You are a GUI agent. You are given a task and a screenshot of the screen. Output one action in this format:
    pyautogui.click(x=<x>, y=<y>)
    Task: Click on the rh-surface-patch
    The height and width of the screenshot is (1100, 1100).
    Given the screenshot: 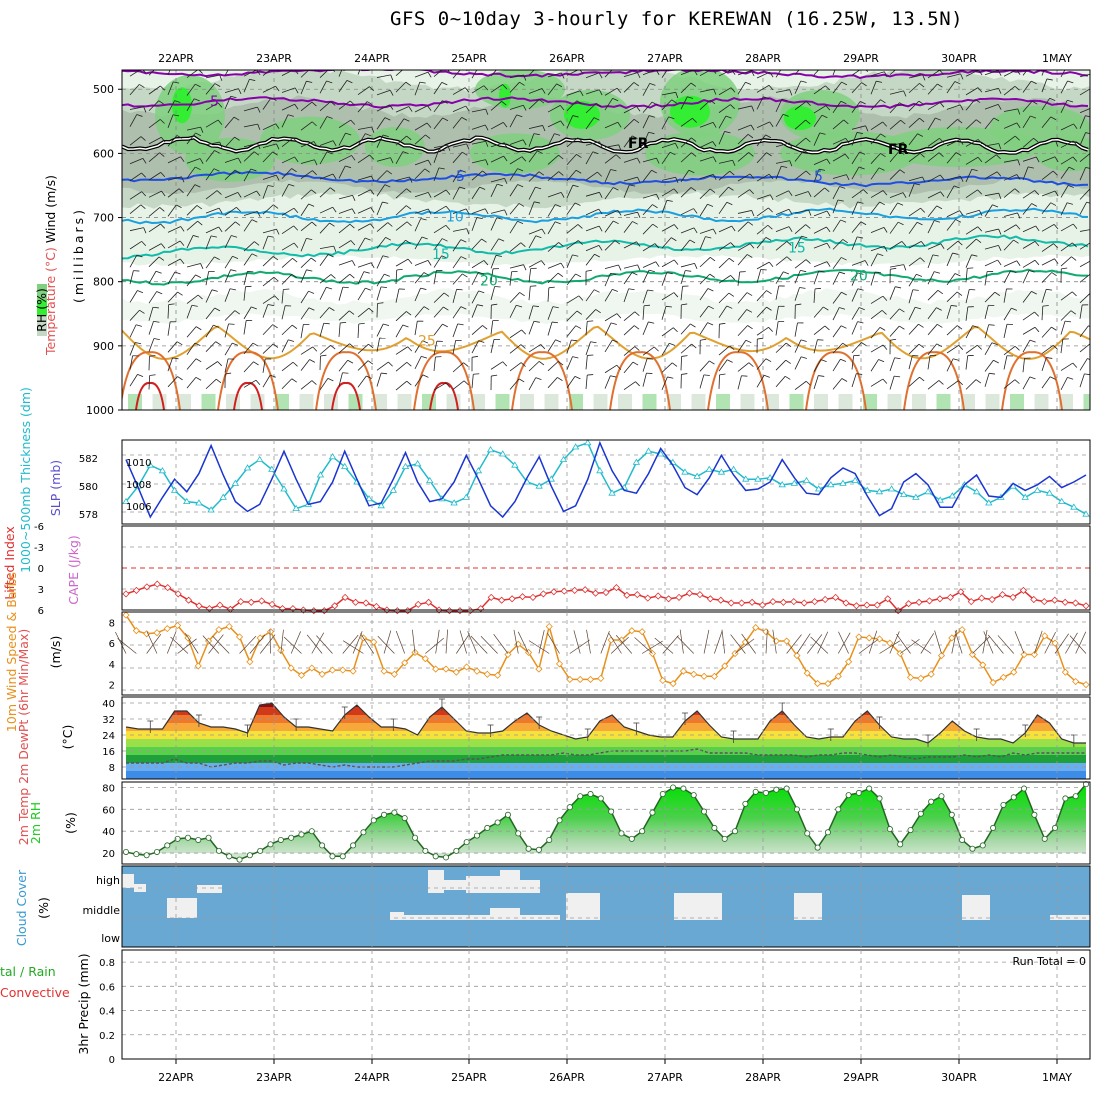 What is the action you would take?
    pyautogui.click(x=502, y=401)
    